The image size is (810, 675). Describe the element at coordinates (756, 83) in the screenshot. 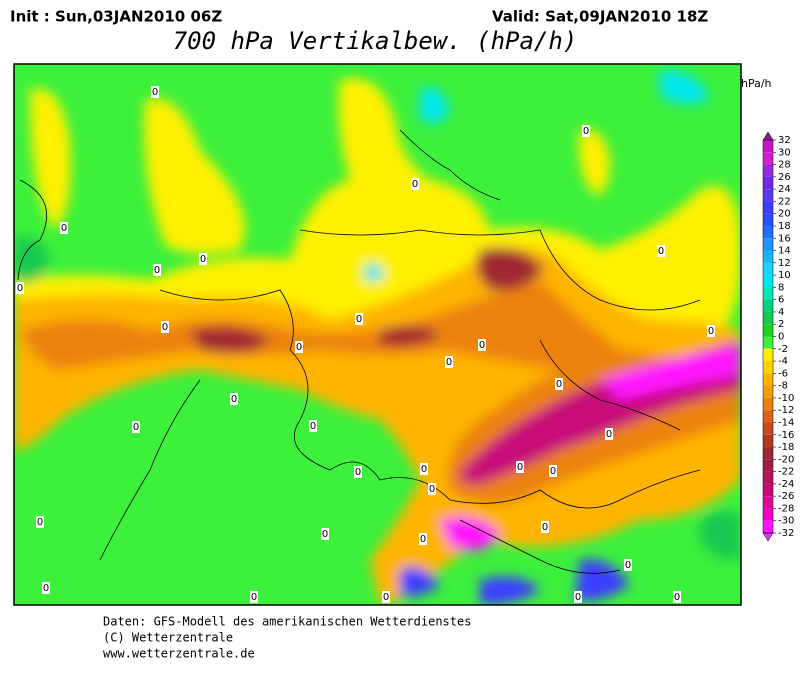

I see `legend-unit: hPa/h` at that location.